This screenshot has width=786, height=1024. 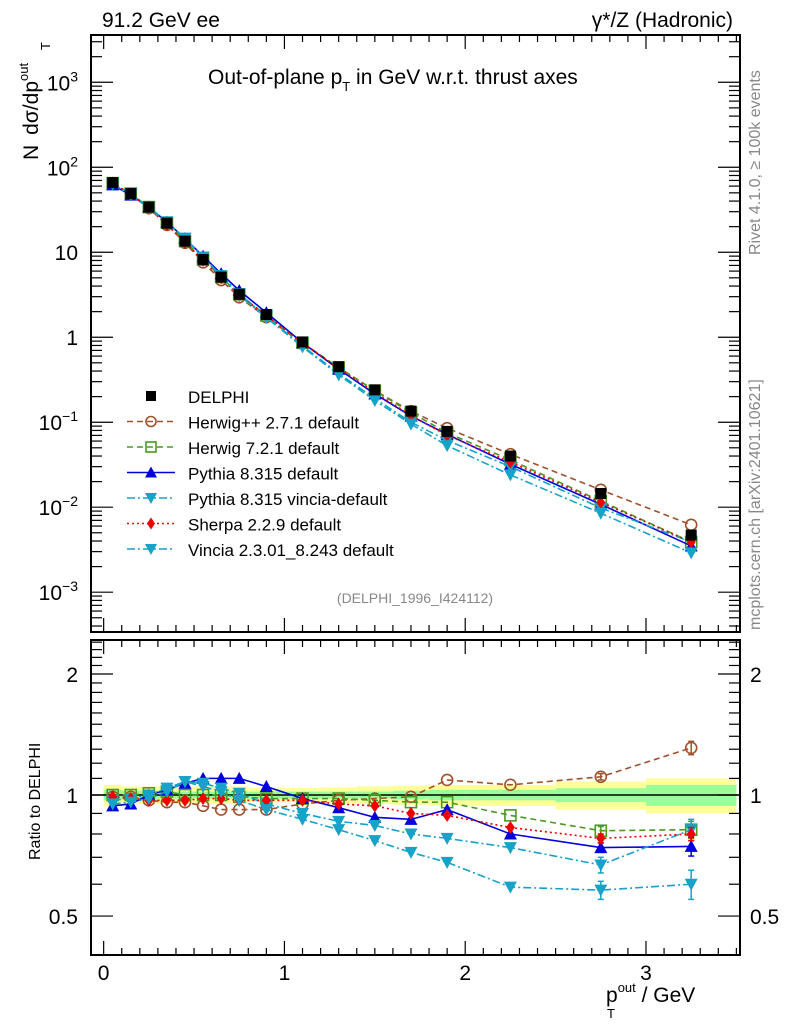 What do you see at coordinates (74, 161) in the screenshot?
I see `ytick-exp: 2` at bounding box center [74, 161].